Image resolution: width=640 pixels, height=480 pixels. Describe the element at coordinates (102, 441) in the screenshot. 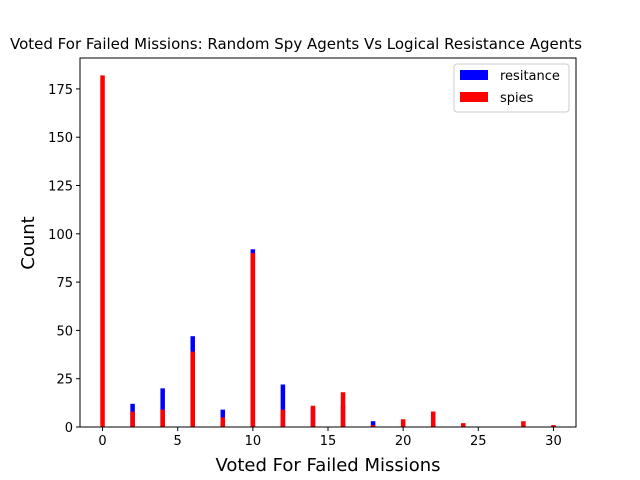

I see `x-tick-label: 0` at that location.